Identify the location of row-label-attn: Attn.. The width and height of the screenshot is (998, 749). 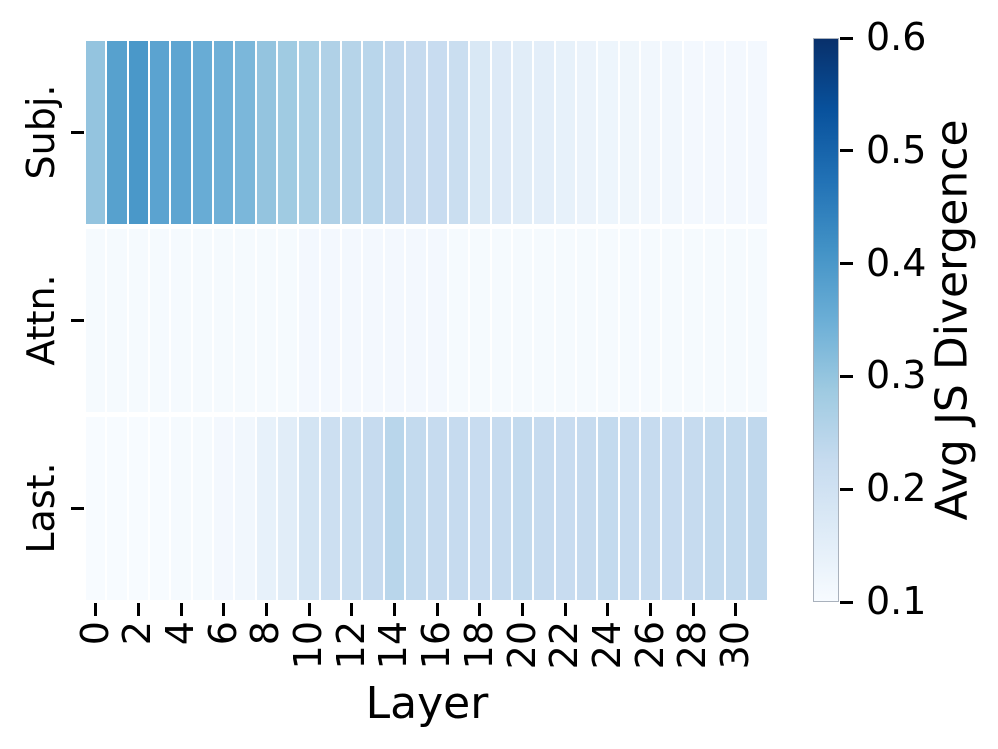
(41, 320).